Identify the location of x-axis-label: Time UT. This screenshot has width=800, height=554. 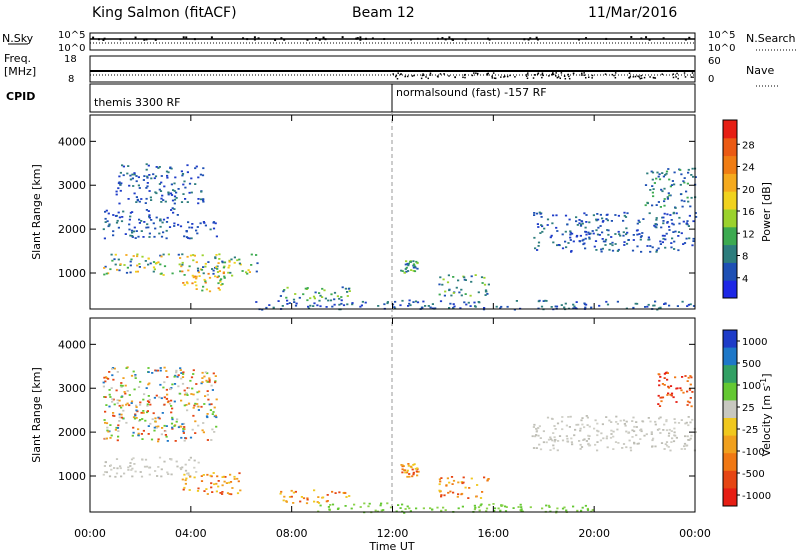
(391, 546).